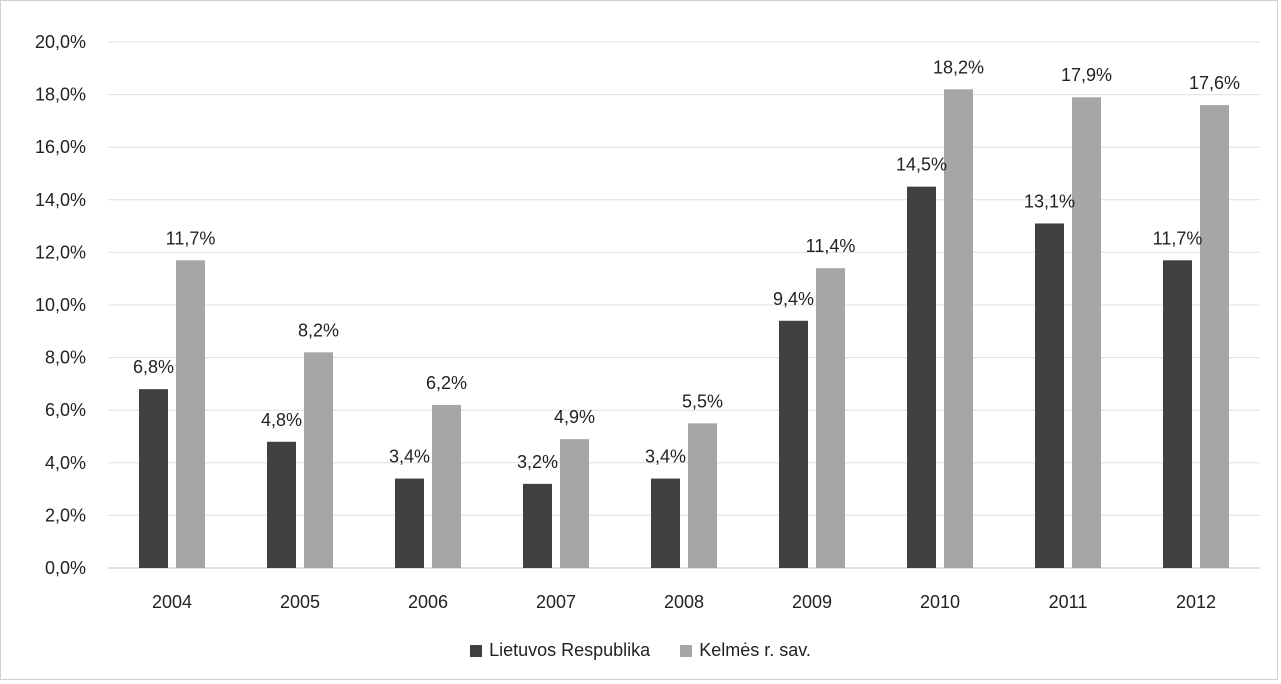  Describe the element at coordinates (65, 410) in the screenshot. I see `y-tick-label: 6,0%` at that location.